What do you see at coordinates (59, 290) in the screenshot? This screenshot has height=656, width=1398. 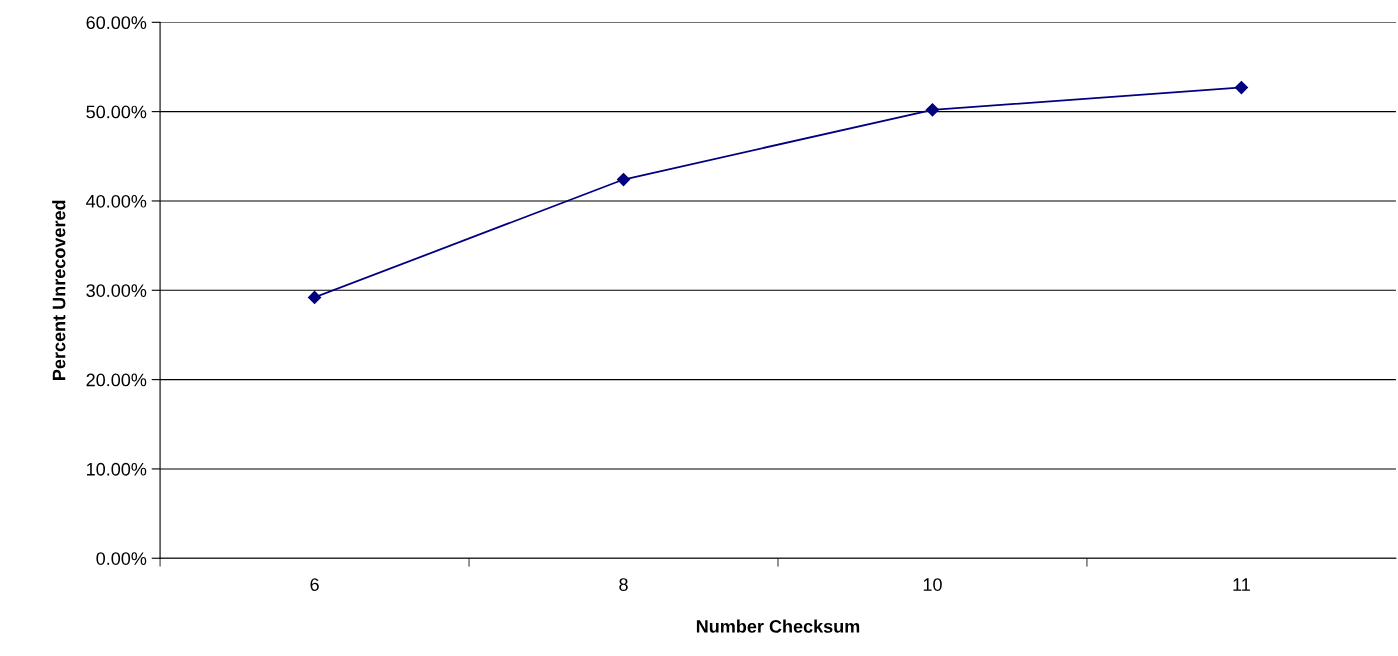 I see `y-axis-title: Percent Unrecovered` at bounding box center [59, 290].